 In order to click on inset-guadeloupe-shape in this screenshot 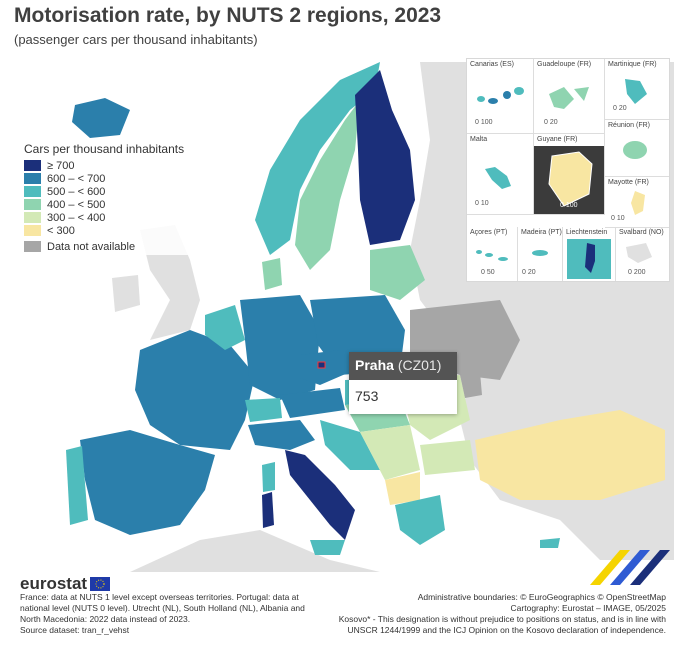, I will do `click(569, 98)`.